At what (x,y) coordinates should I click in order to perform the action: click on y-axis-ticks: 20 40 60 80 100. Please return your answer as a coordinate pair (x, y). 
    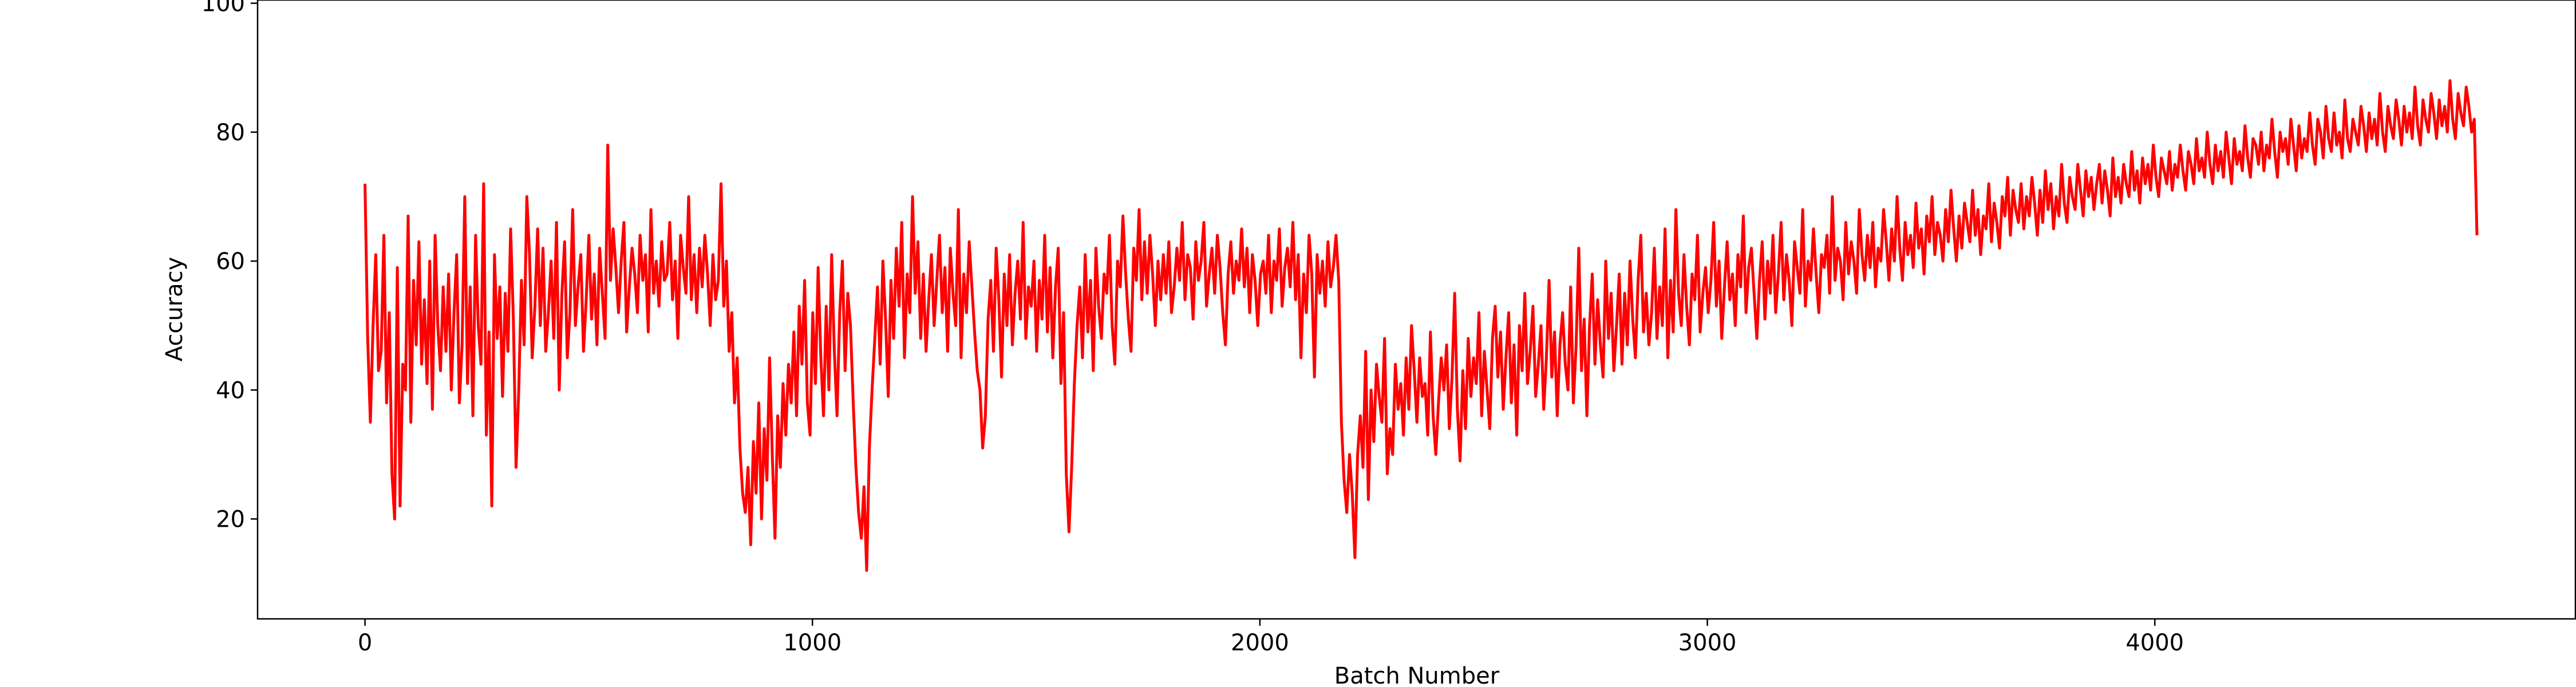
    Looking at the image, I should click on (230, 266).